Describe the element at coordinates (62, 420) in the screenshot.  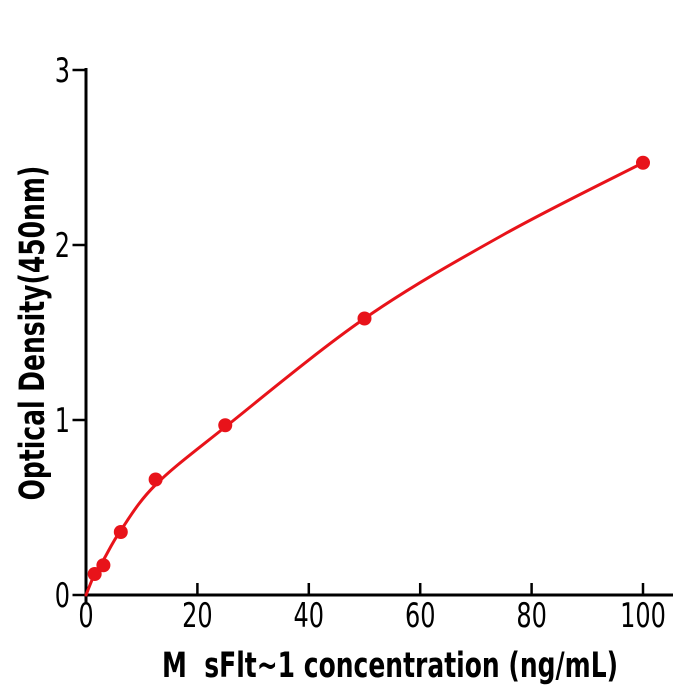
I see `y-tick-label: 1` at that location.